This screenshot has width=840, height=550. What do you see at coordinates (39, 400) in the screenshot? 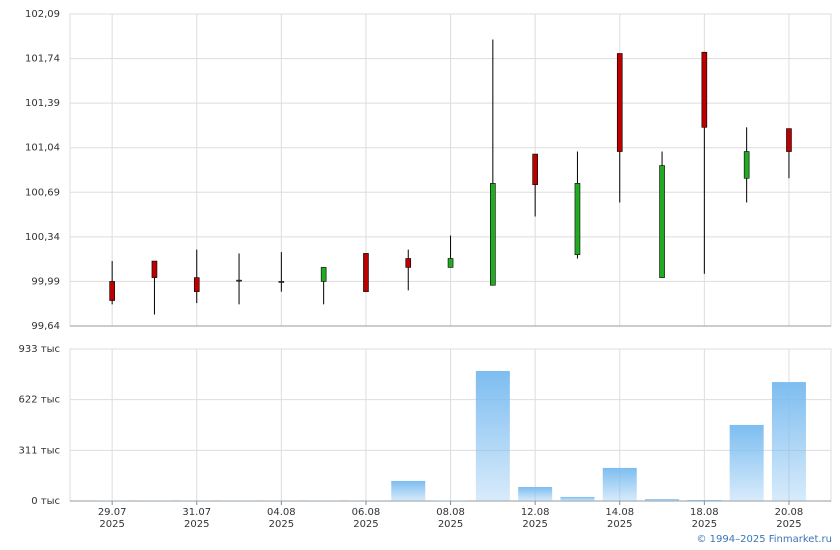
I see `y-tick-label: 622 тыс` at bounding box center [39, 400].